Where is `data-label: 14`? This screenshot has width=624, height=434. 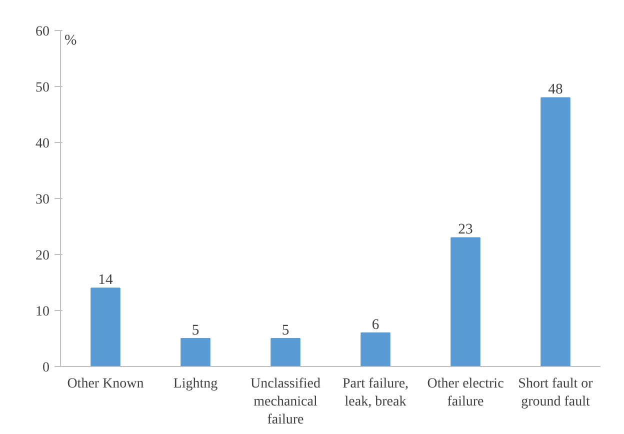
data-label: 14 is located at coordinates (106, 280).